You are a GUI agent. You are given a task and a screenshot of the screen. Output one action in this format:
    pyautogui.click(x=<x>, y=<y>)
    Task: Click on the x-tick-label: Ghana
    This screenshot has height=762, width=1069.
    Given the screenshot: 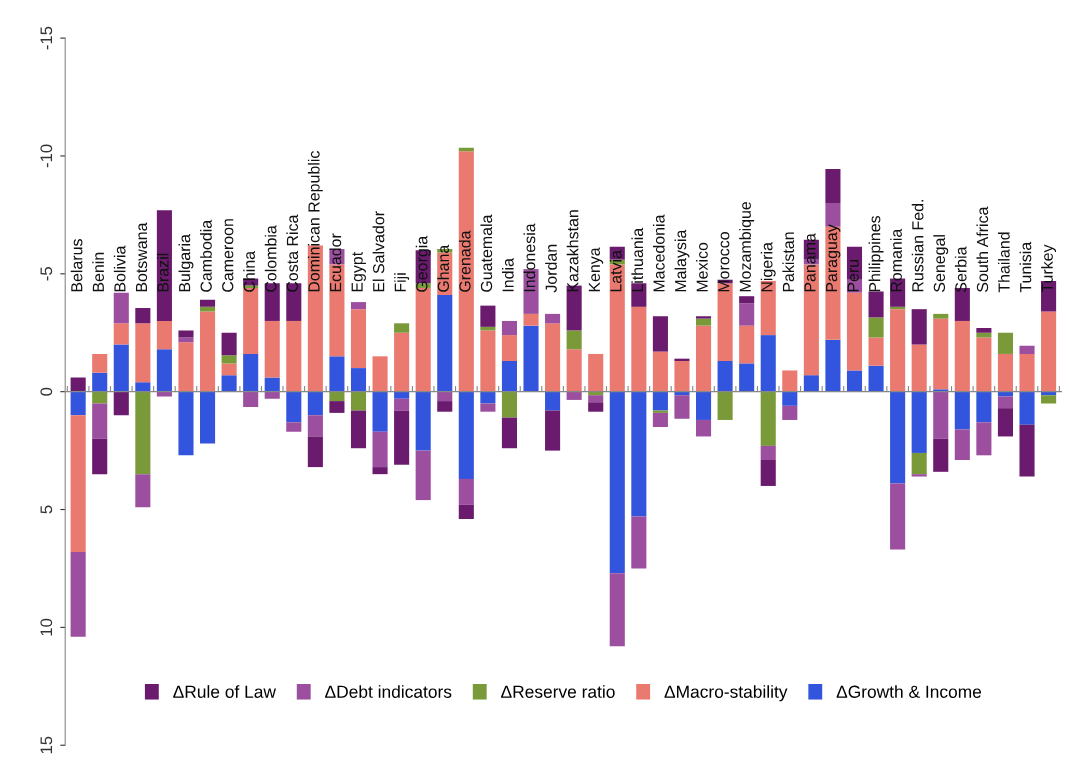 What is the action you would take?
    pyautogui.click(x=443, y=268)
    